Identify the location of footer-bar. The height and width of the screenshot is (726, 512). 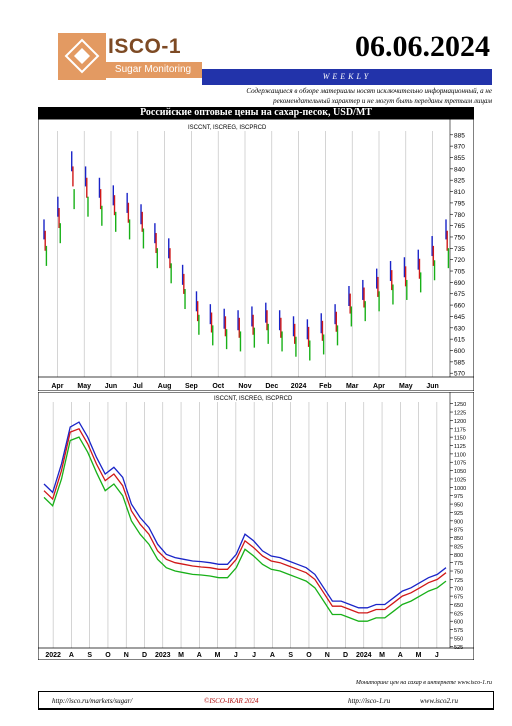
(266, 700).